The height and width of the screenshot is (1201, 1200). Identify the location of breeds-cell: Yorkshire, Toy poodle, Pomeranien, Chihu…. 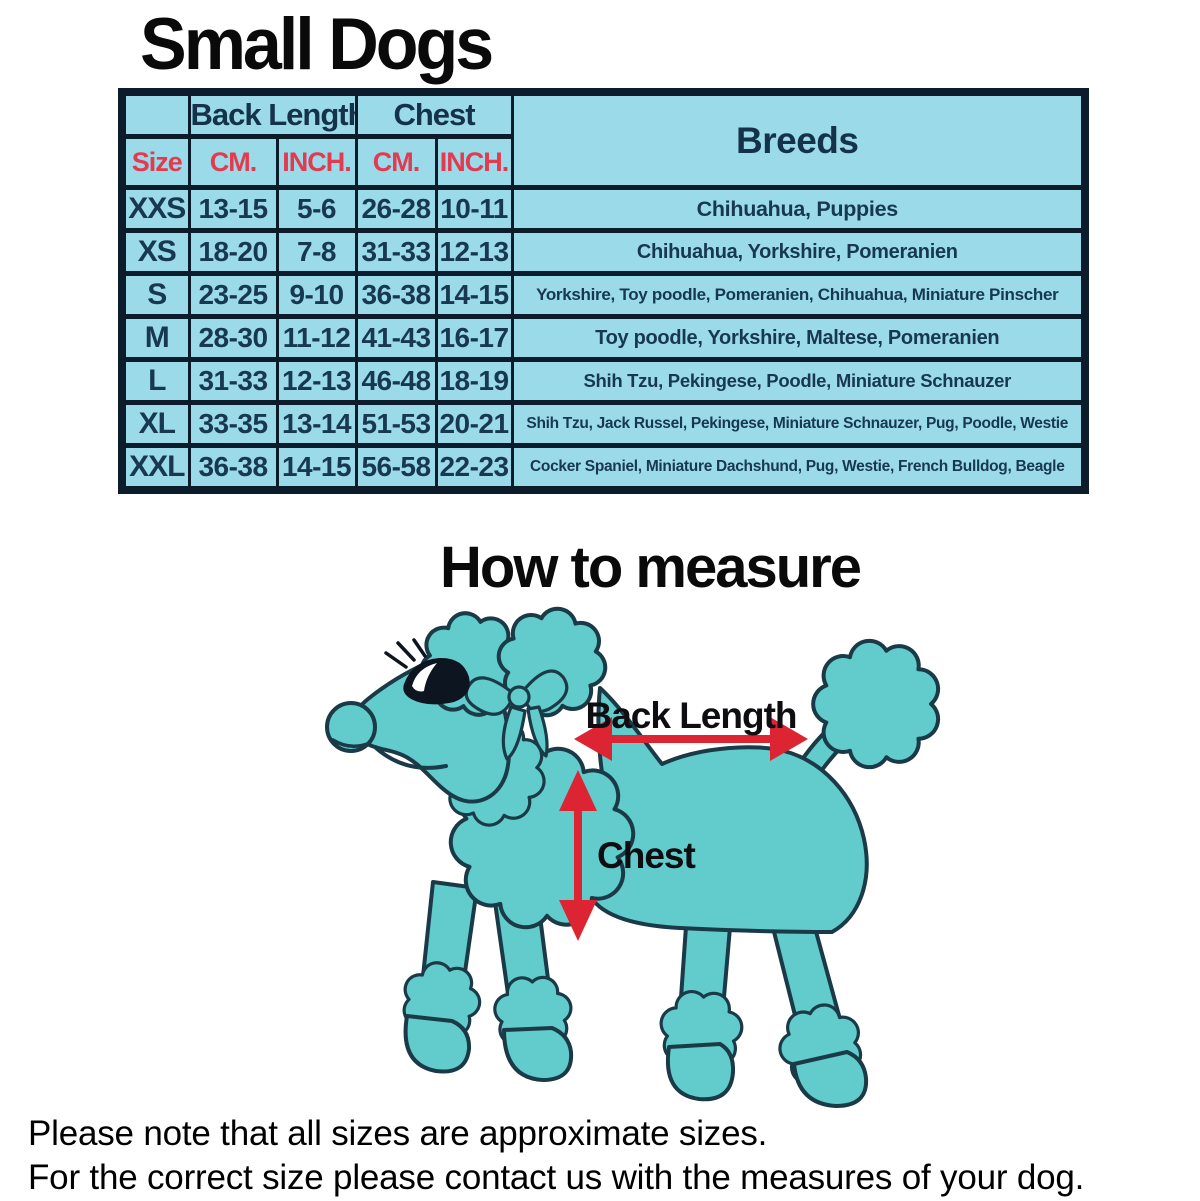
(798, 295).